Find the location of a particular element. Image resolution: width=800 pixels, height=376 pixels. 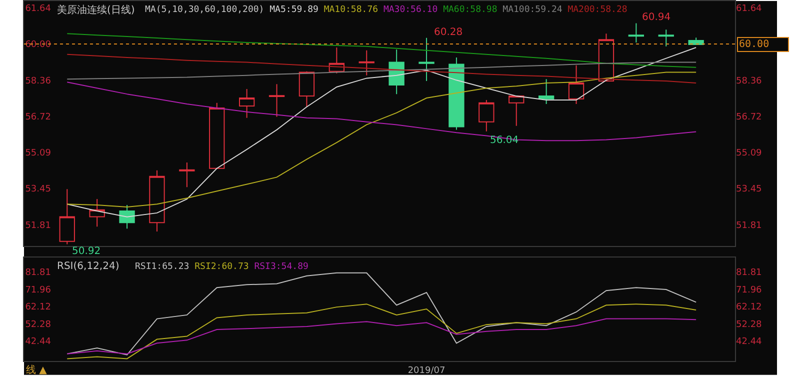

y-tick-label: 51.81 is located at coordinates (38, 225).